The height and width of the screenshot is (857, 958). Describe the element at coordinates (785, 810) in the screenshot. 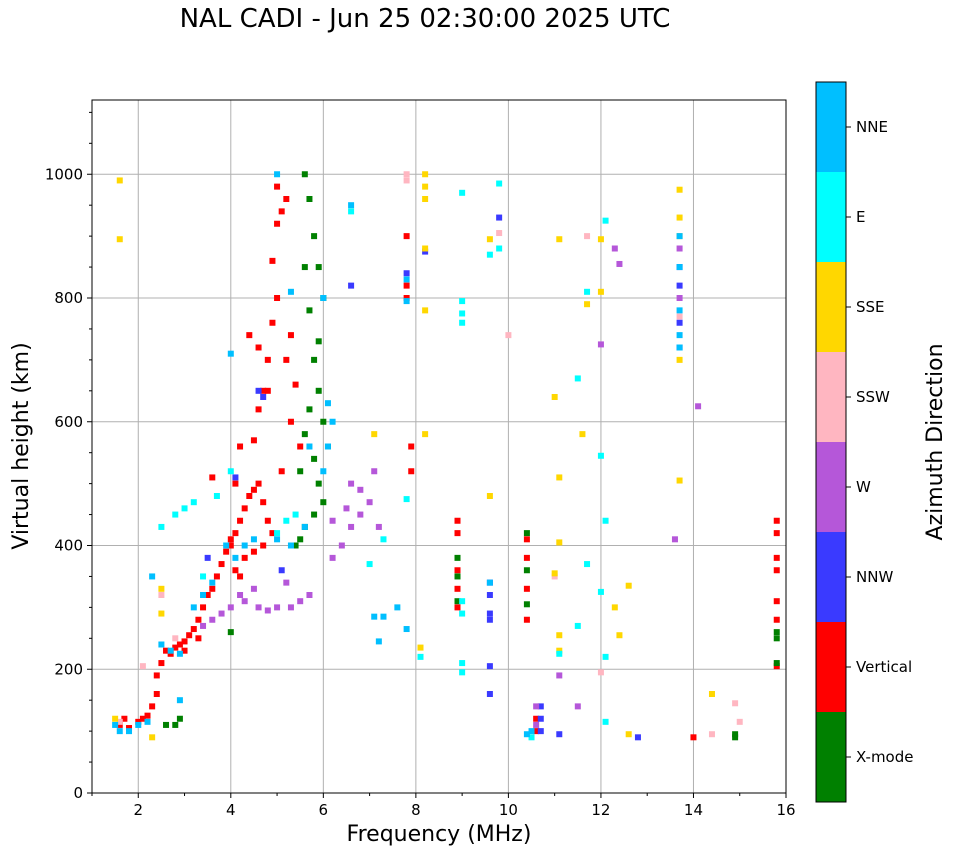

I see `x-tick-label: 16` at that location.